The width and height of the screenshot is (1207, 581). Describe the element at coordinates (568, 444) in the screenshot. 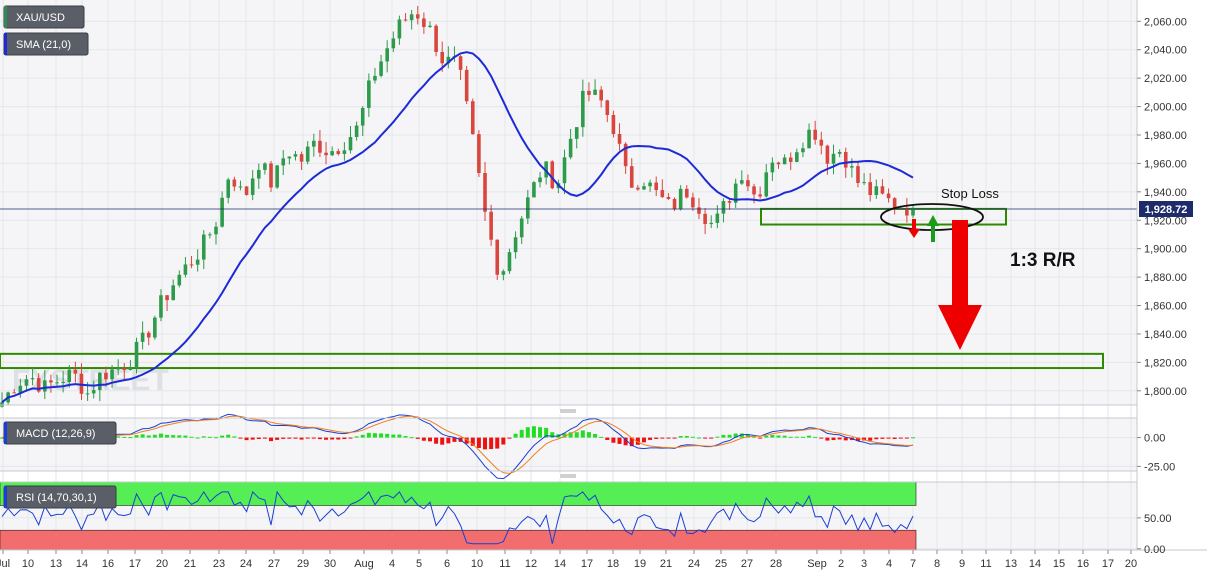

I see `macd-plot-area` at that location.